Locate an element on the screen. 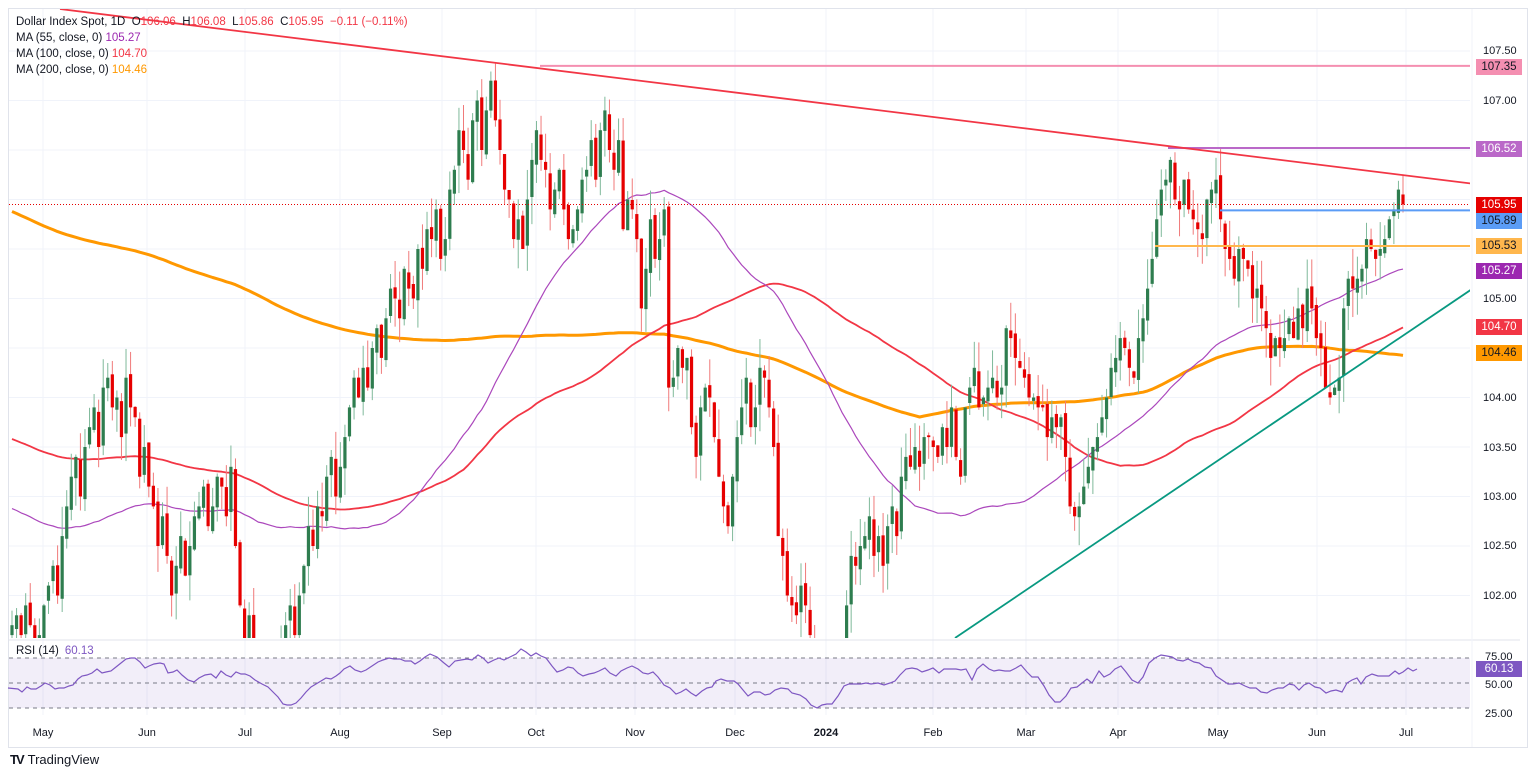  time-label-dec: Dec is located at coordinates (735, 733).